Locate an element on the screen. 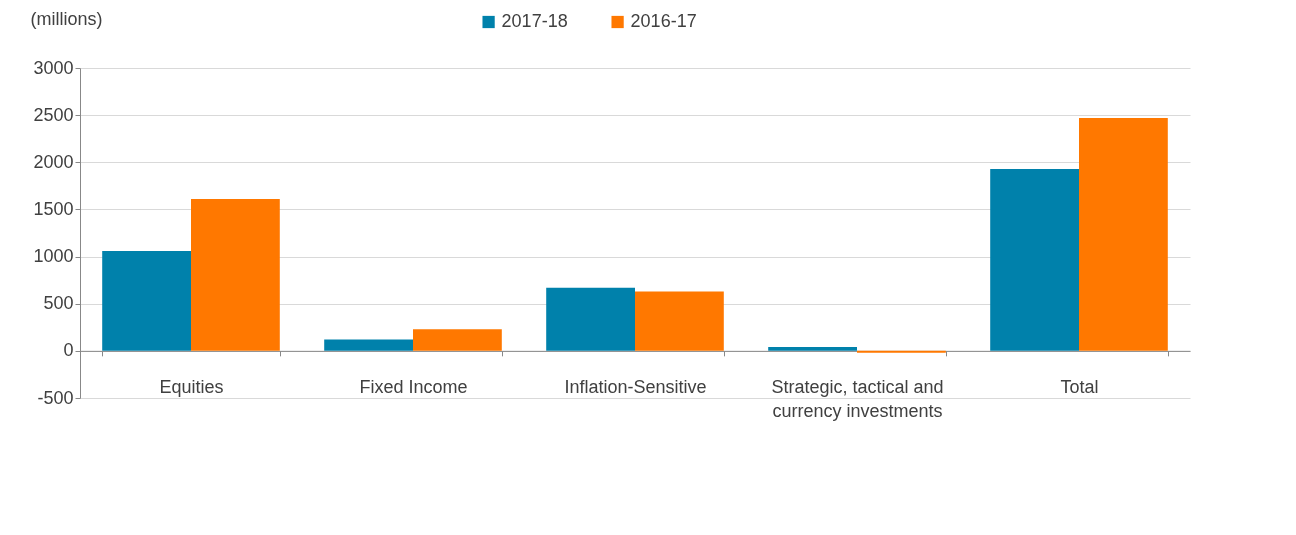  legend-label: 2016-17 is located at coordinates (663, 21).